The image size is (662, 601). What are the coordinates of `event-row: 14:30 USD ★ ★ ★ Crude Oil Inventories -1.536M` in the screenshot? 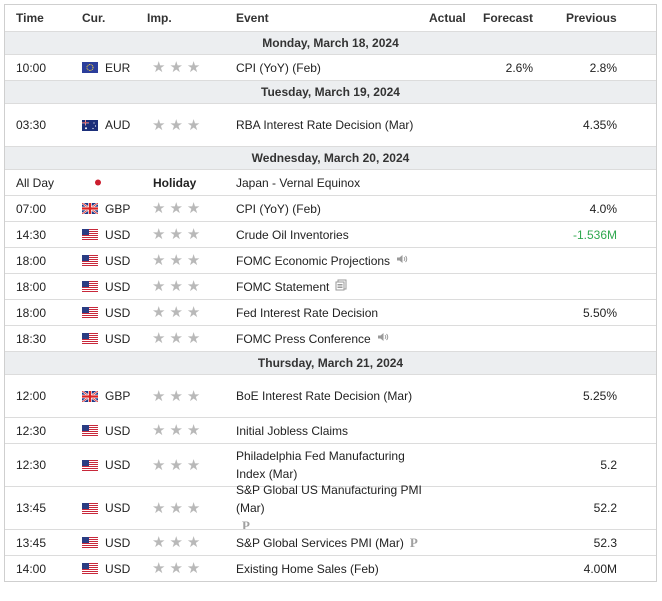 It's located at (330, 234).